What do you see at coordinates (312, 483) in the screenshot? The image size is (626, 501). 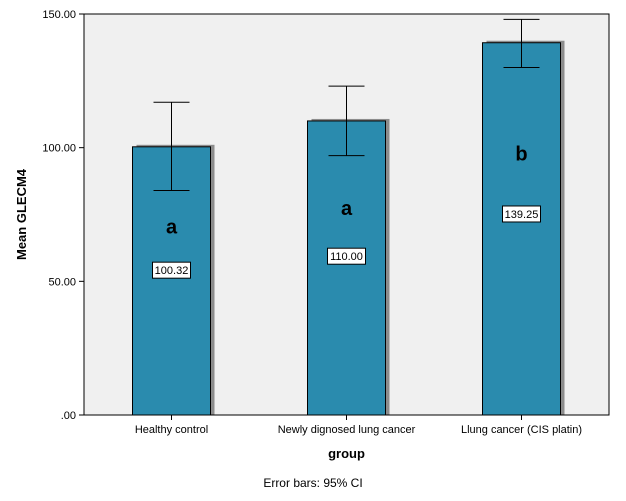 I see `error-bars-footnote: Error bars: 95% CI` at bounding box center [312, 483].